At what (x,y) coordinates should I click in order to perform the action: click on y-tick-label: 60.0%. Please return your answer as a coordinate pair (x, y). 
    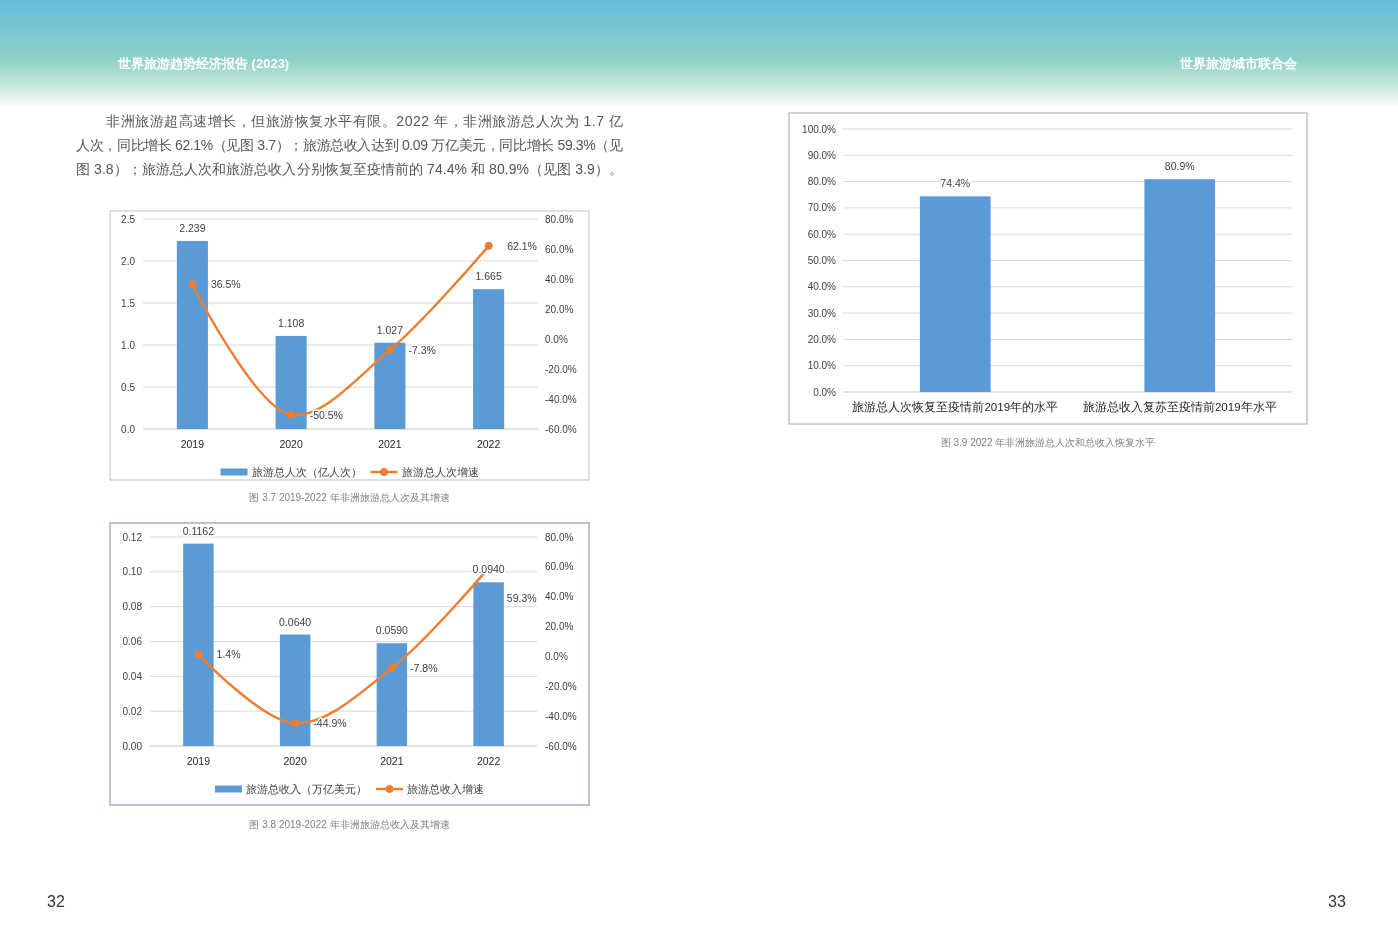
    Looking at the image, I should click on (822, 234).